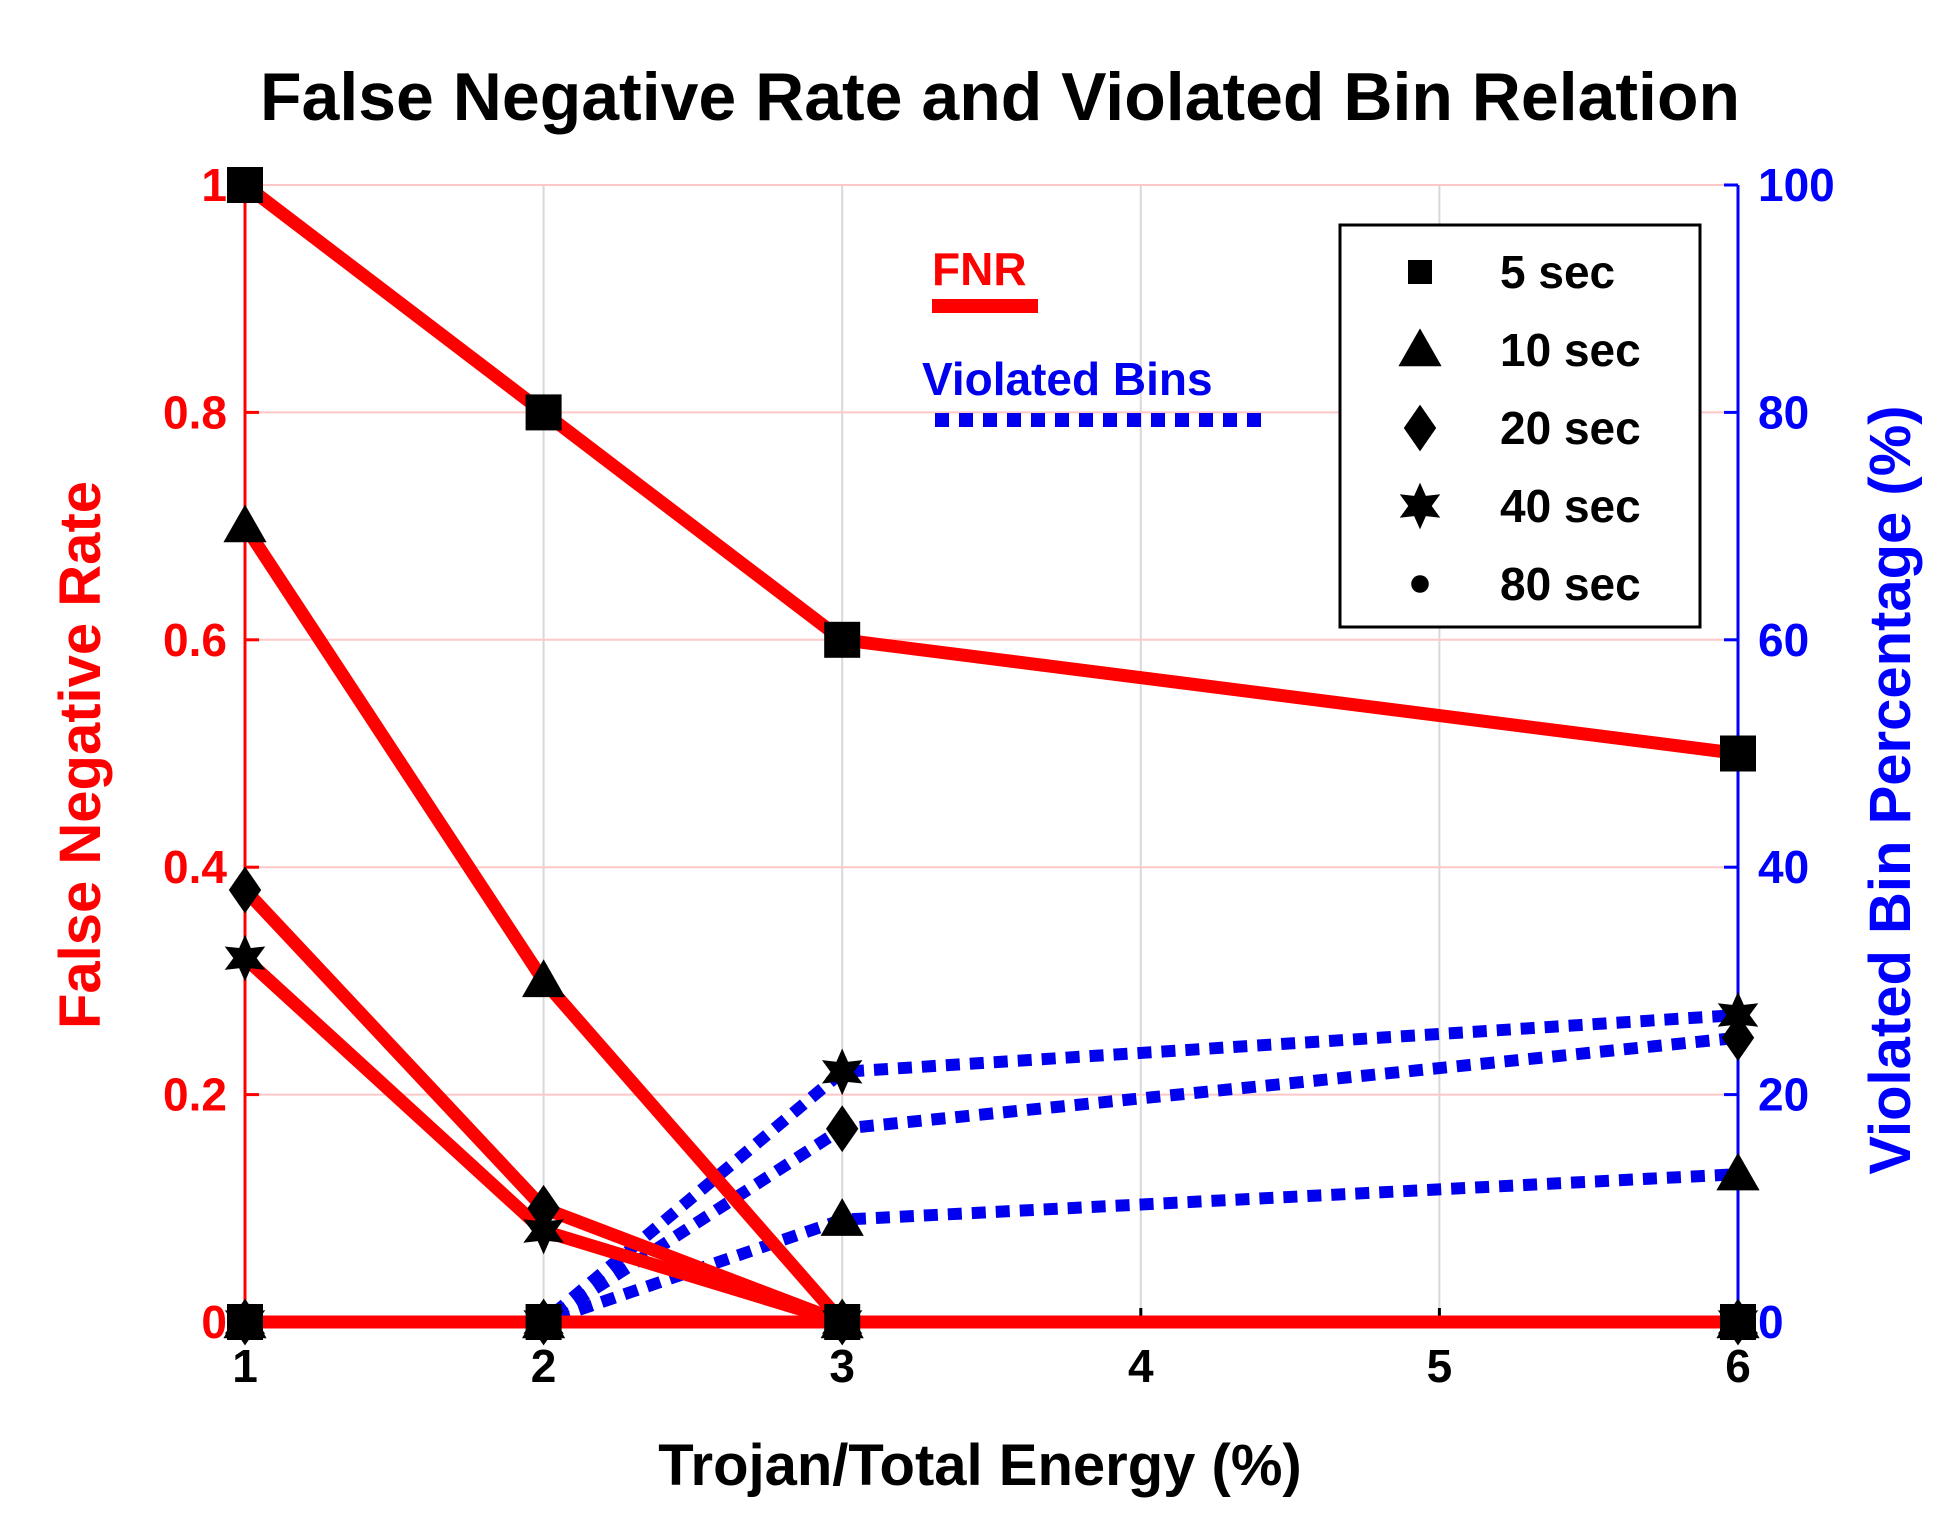 This screenshot has height=1518, width=1949. I want to click on y-right-tick-label: 20, so click(1783, 1095).